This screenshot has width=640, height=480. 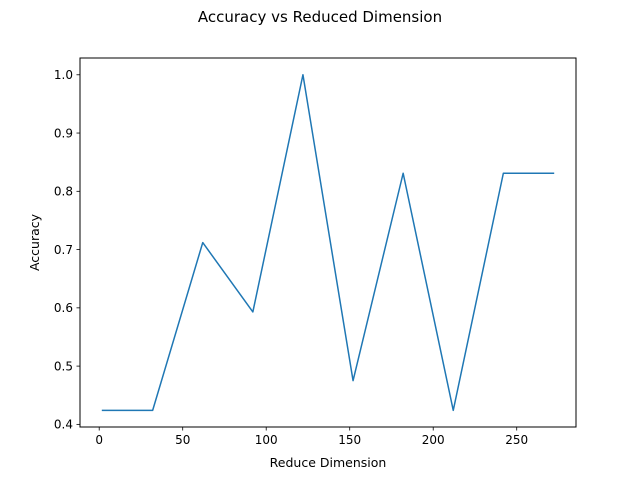 What do you see at coordinates (182, 440) in the screenshot?
I see `x-tick-label-1: 50` at bounding box center [182, 440].